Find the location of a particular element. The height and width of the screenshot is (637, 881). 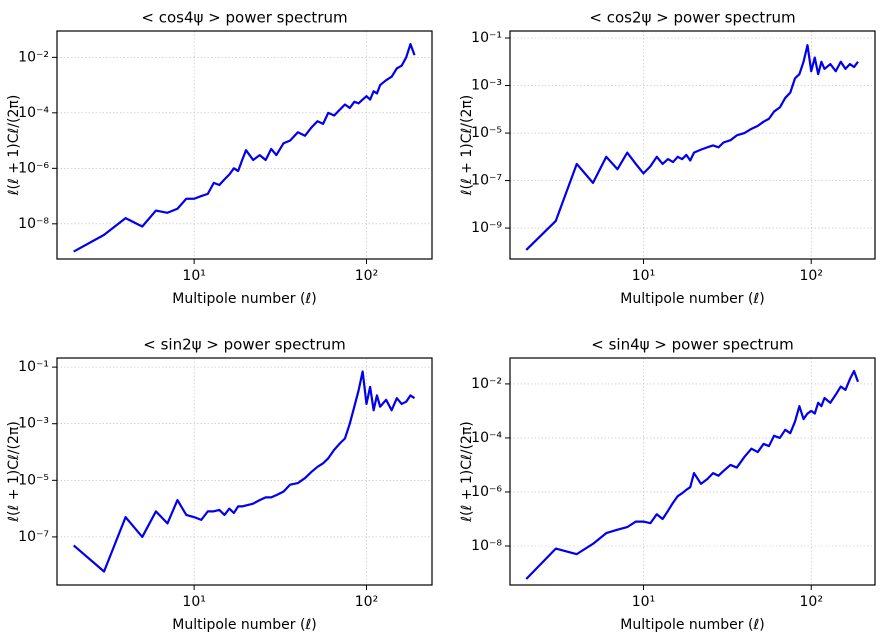

chart-title: < cos2ψ > power spectrum is located at coordinates (692, 18).